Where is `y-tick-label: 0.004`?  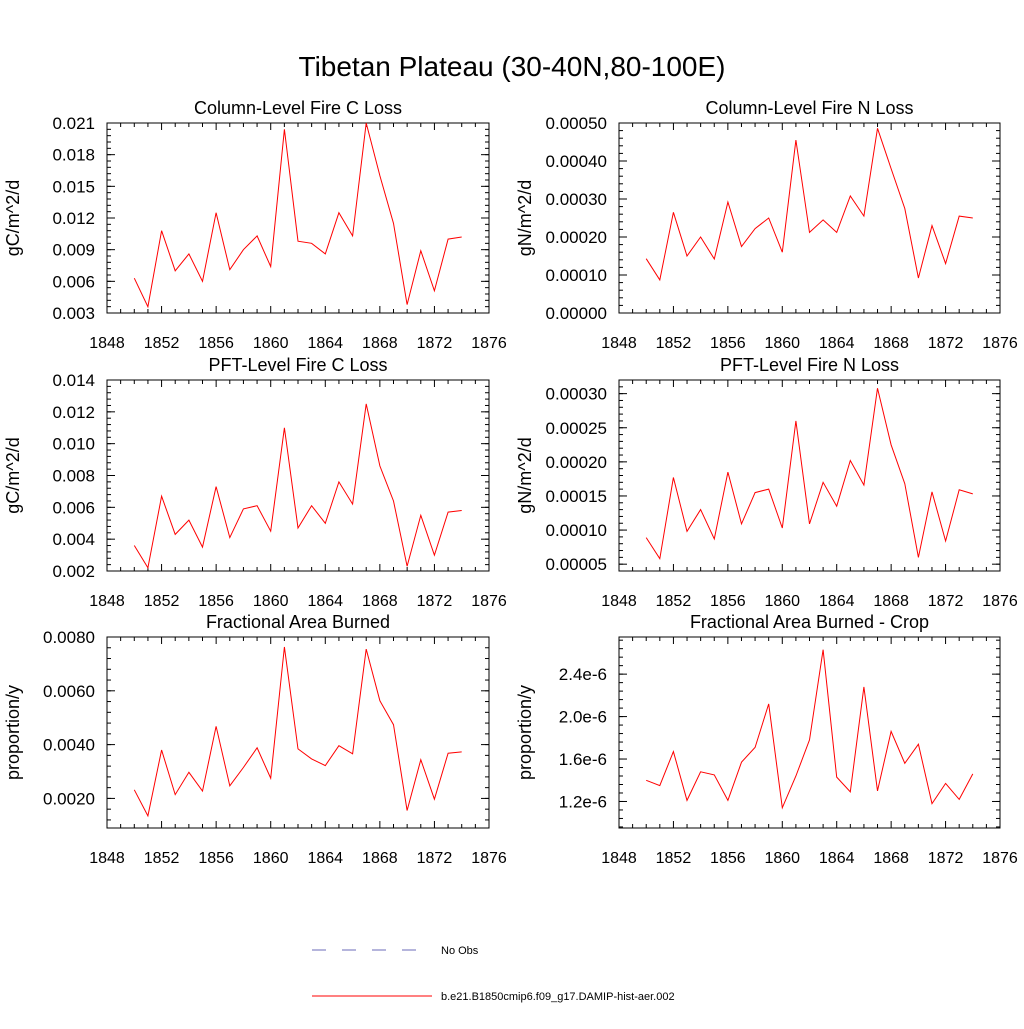 y-tick-label: 0.004 is located at coordinates (73, 539).